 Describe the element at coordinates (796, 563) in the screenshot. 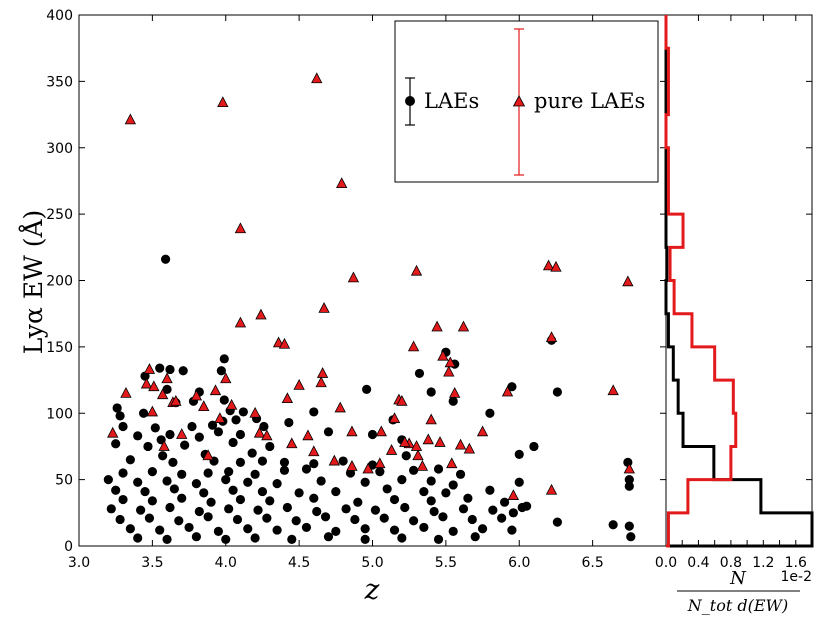

I see `hist-x-tick-label: 1.6` at that location.